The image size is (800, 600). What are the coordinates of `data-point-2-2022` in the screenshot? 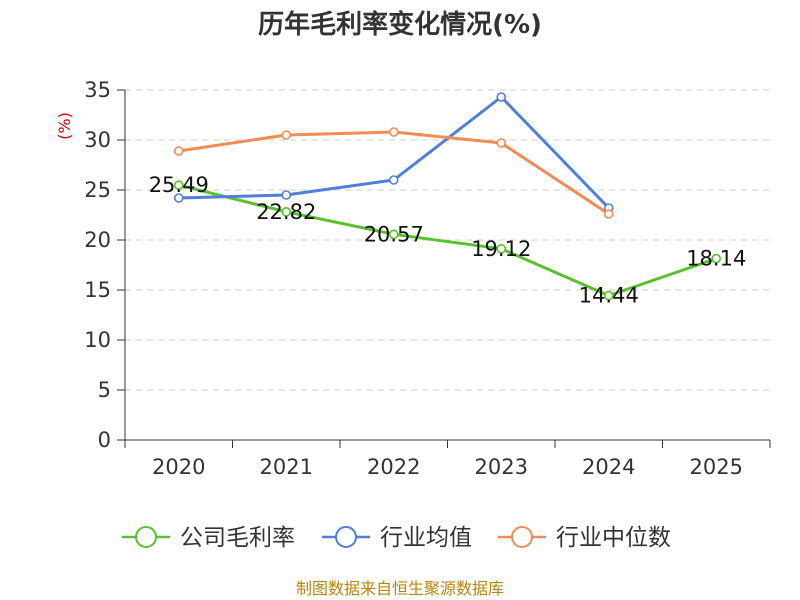 It's located at (393, 132).